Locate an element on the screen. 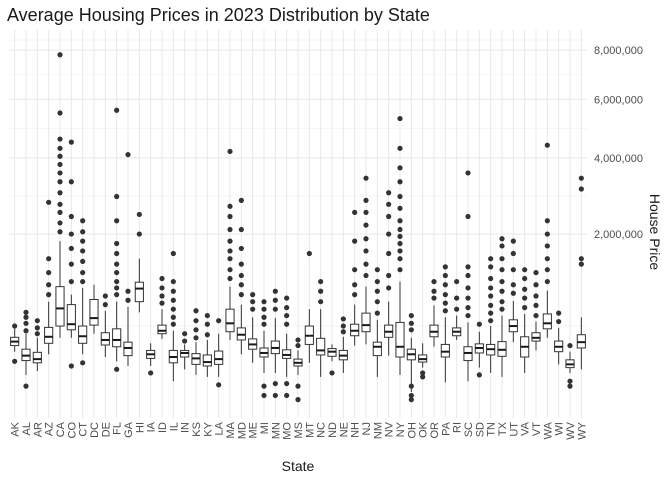  box-MT is located at coordinates (309, 306).